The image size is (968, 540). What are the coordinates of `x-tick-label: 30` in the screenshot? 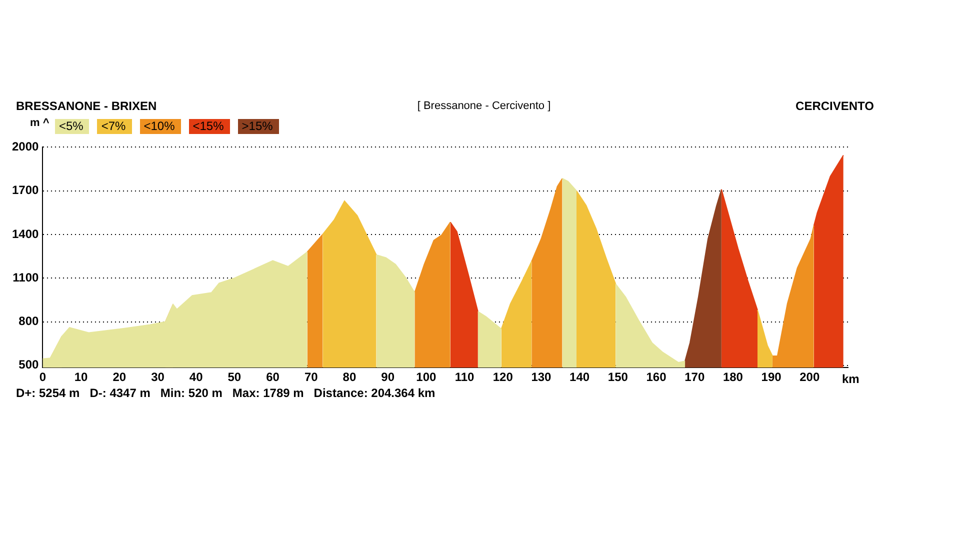 It's located at (158, 377).